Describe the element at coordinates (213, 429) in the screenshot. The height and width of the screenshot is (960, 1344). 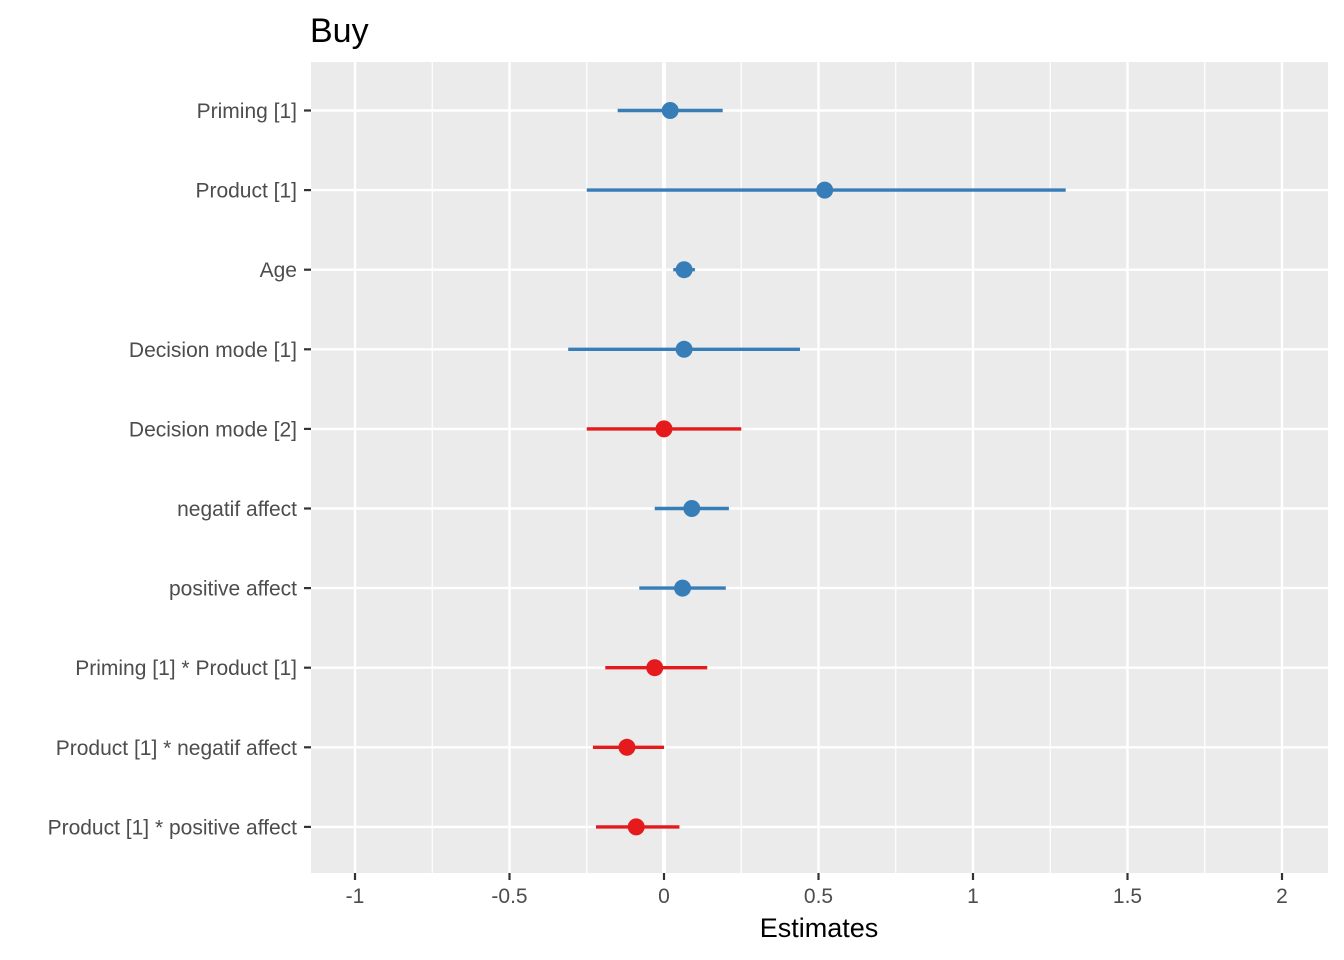
I see `y-tick-label: Decision mode [2]` at that location.